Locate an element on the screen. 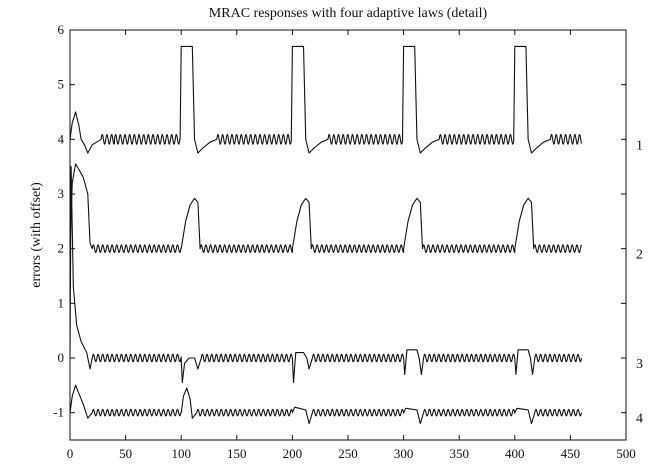  y-tick-label: 0 is located at coordinates (61, 357).